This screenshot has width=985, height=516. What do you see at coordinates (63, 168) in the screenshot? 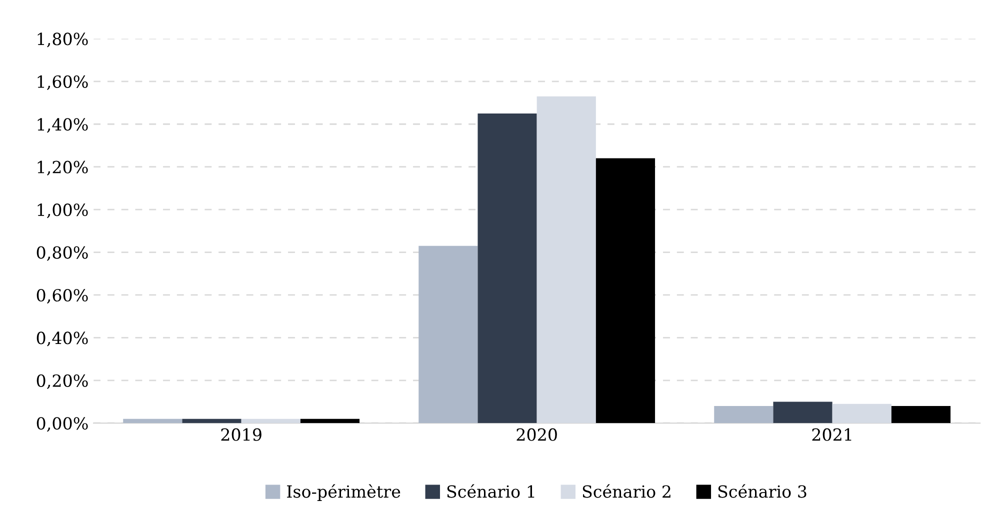
I see `y-tick-label: 1,20%` at bounding box center [63, 168].